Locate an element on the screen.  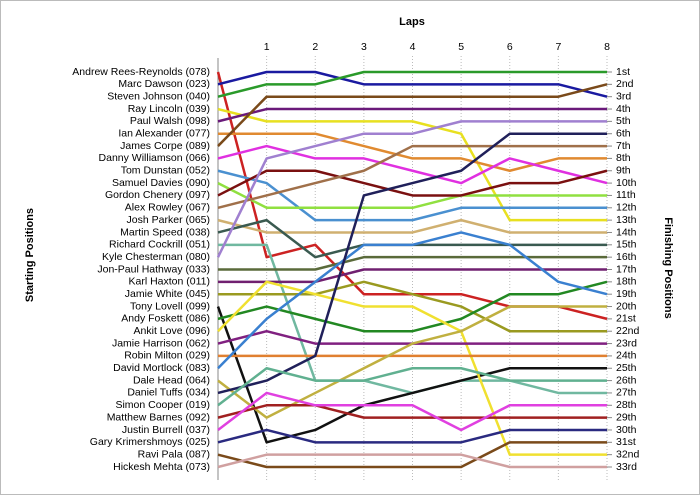
x-tick-label: 8 is located at coordinates (607, 47).